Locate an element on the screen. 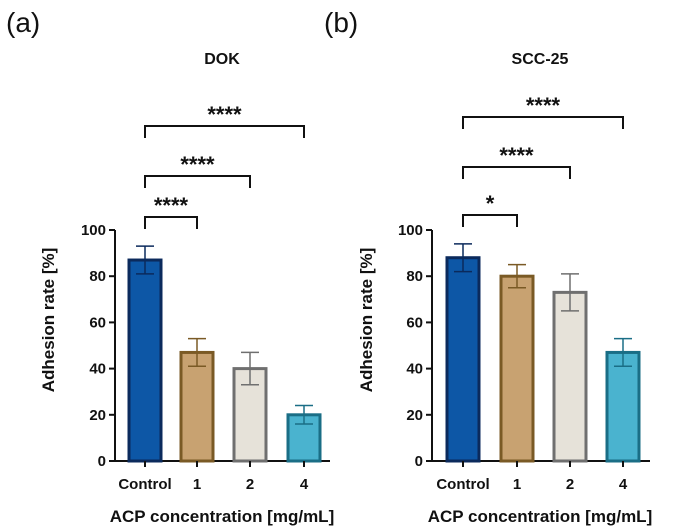 The height and width of the screenshot is (532, 675). panel-b-x-tick-label: Control is located at coordinates (462, 484).